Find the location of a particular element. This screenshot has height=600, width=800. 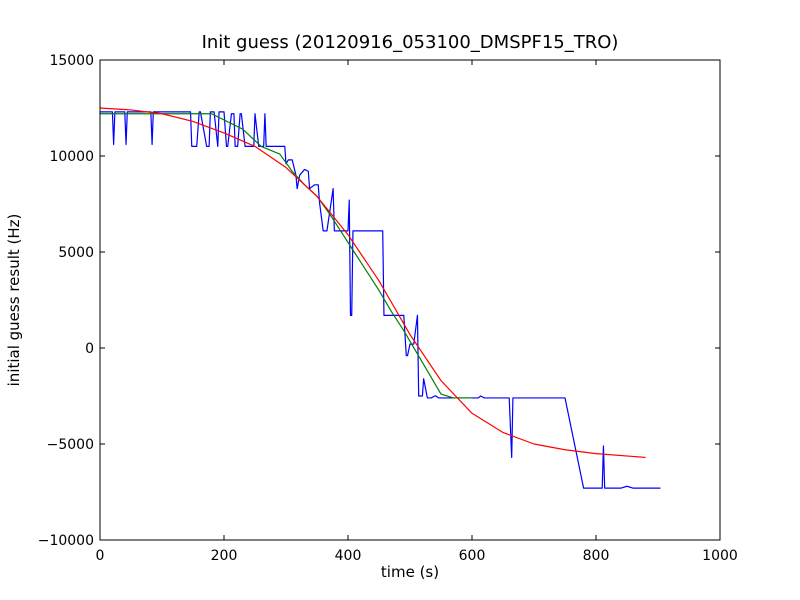

y-tick-label: 10000 is located at coordinates (71, 157).